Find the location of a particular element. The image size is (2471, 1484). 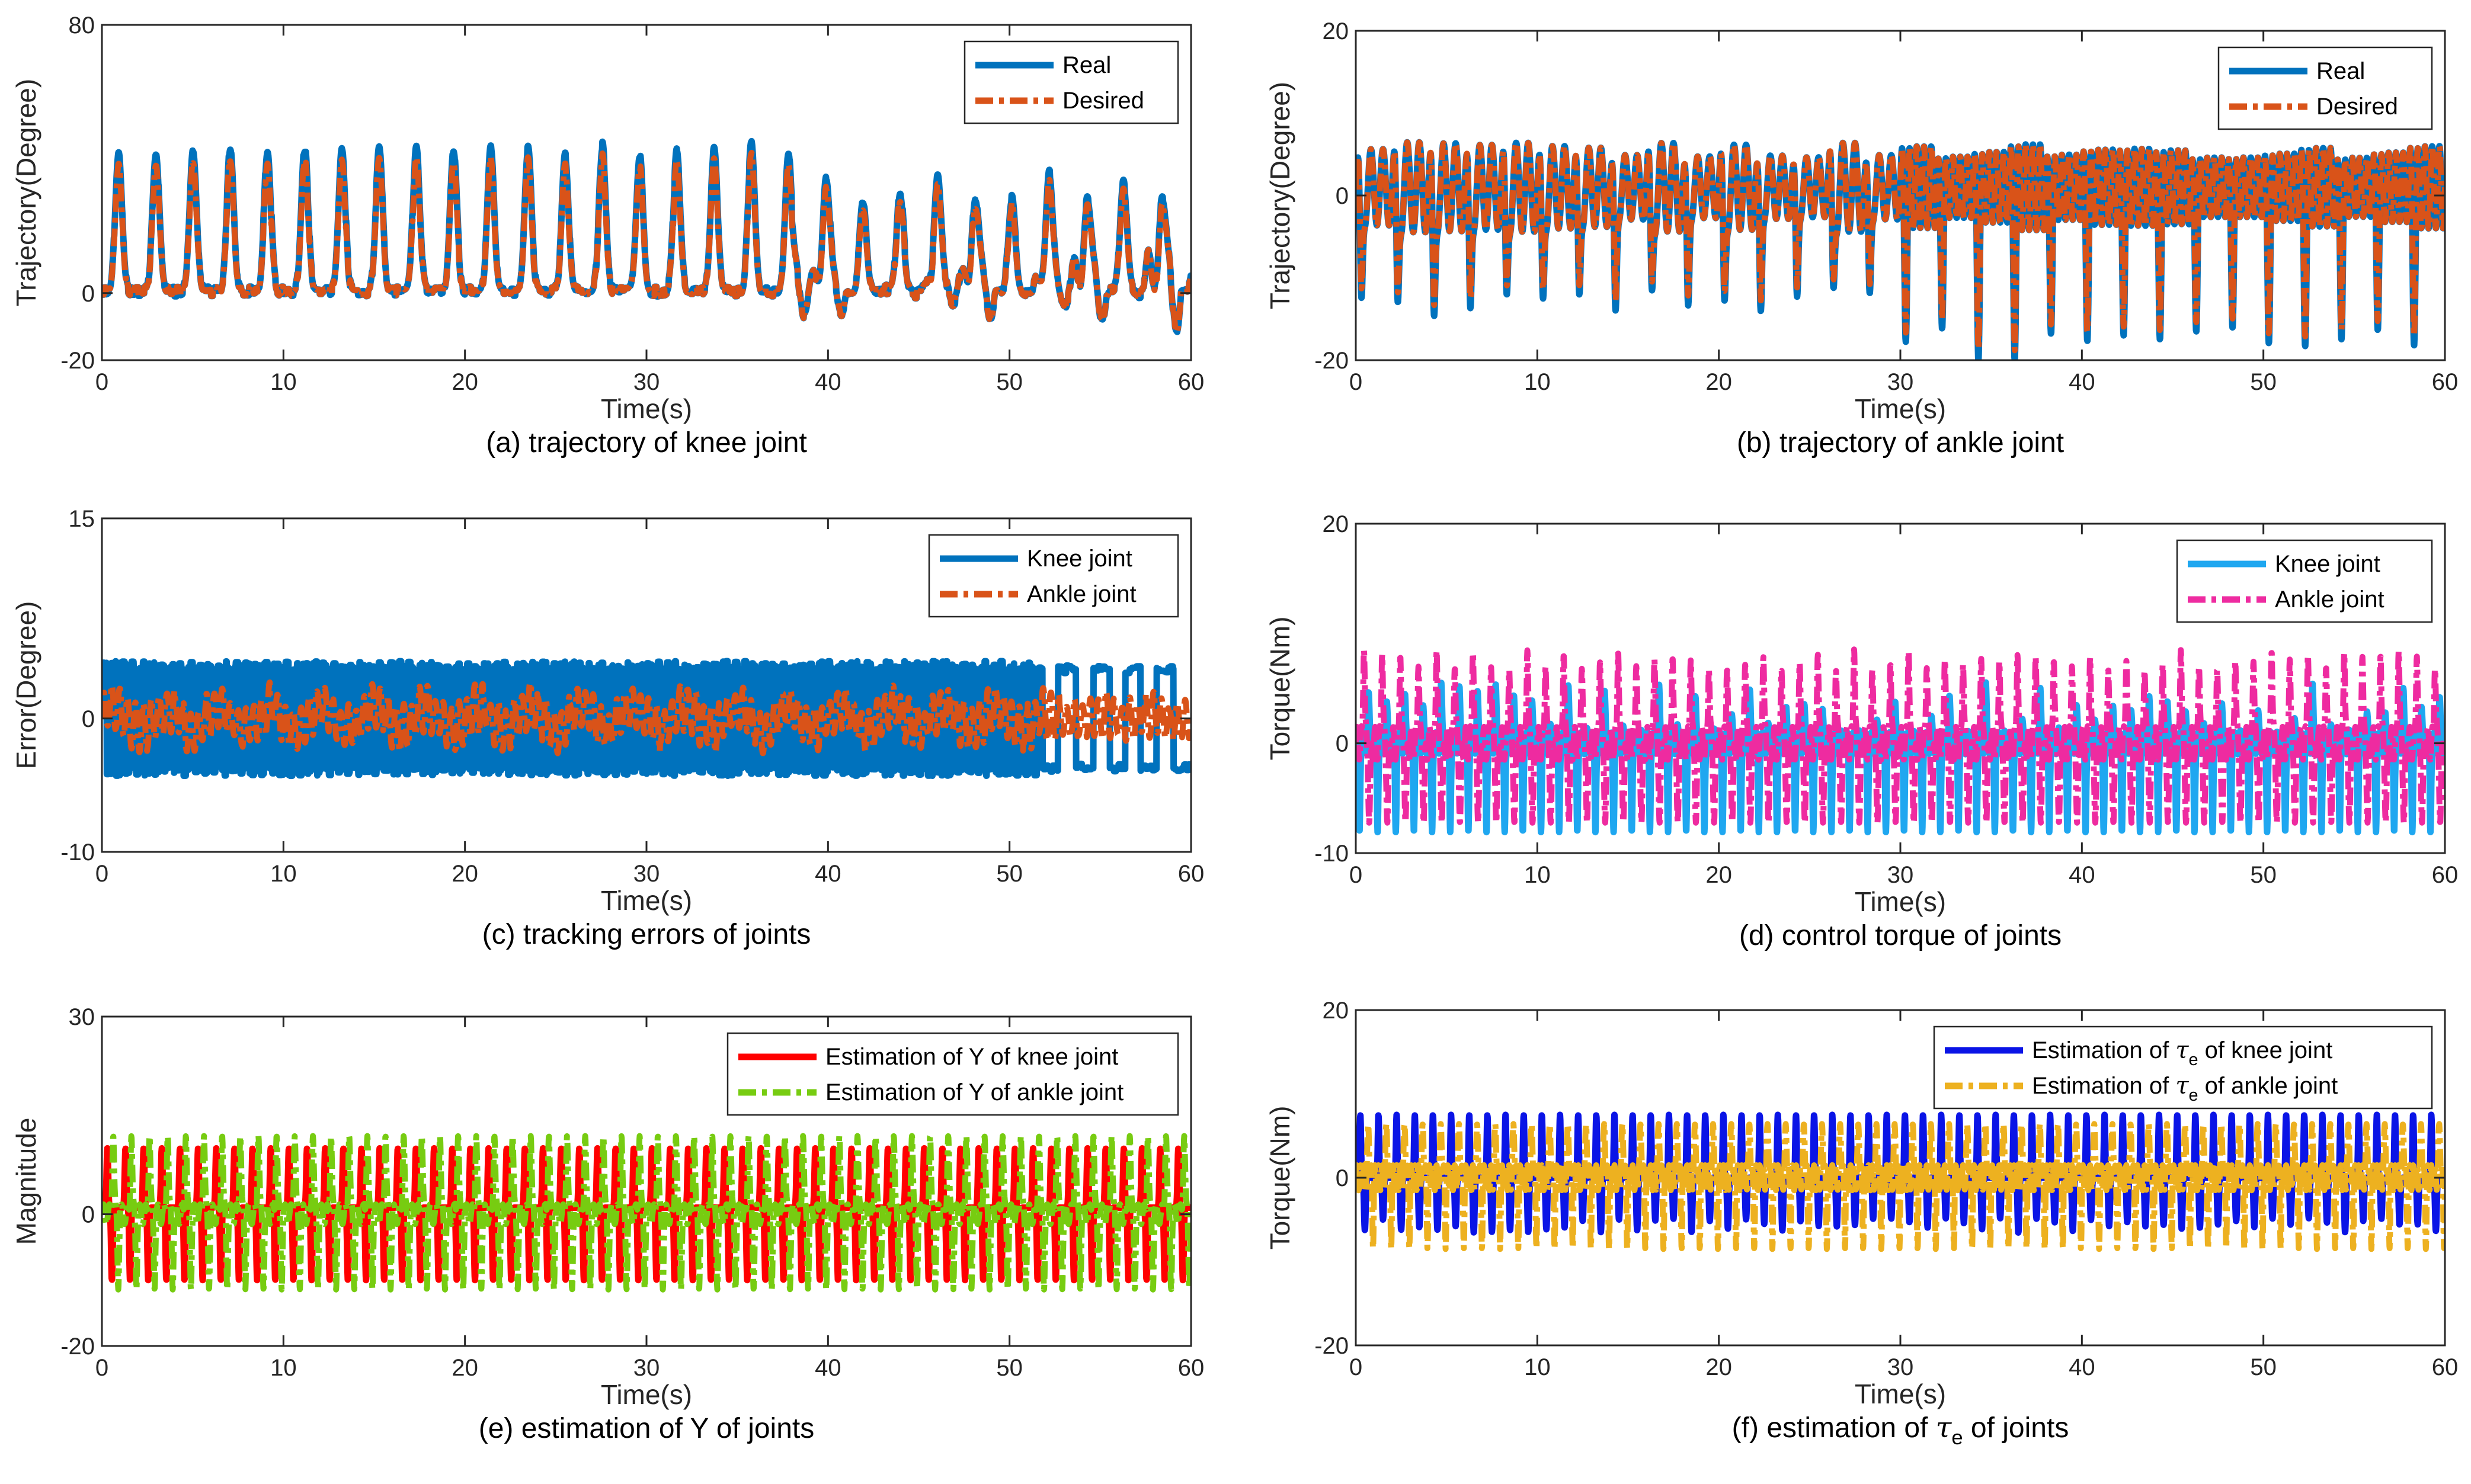

legend-label-2: Estimation of τe of ankle joint is located at coordinates (2185, 1088).